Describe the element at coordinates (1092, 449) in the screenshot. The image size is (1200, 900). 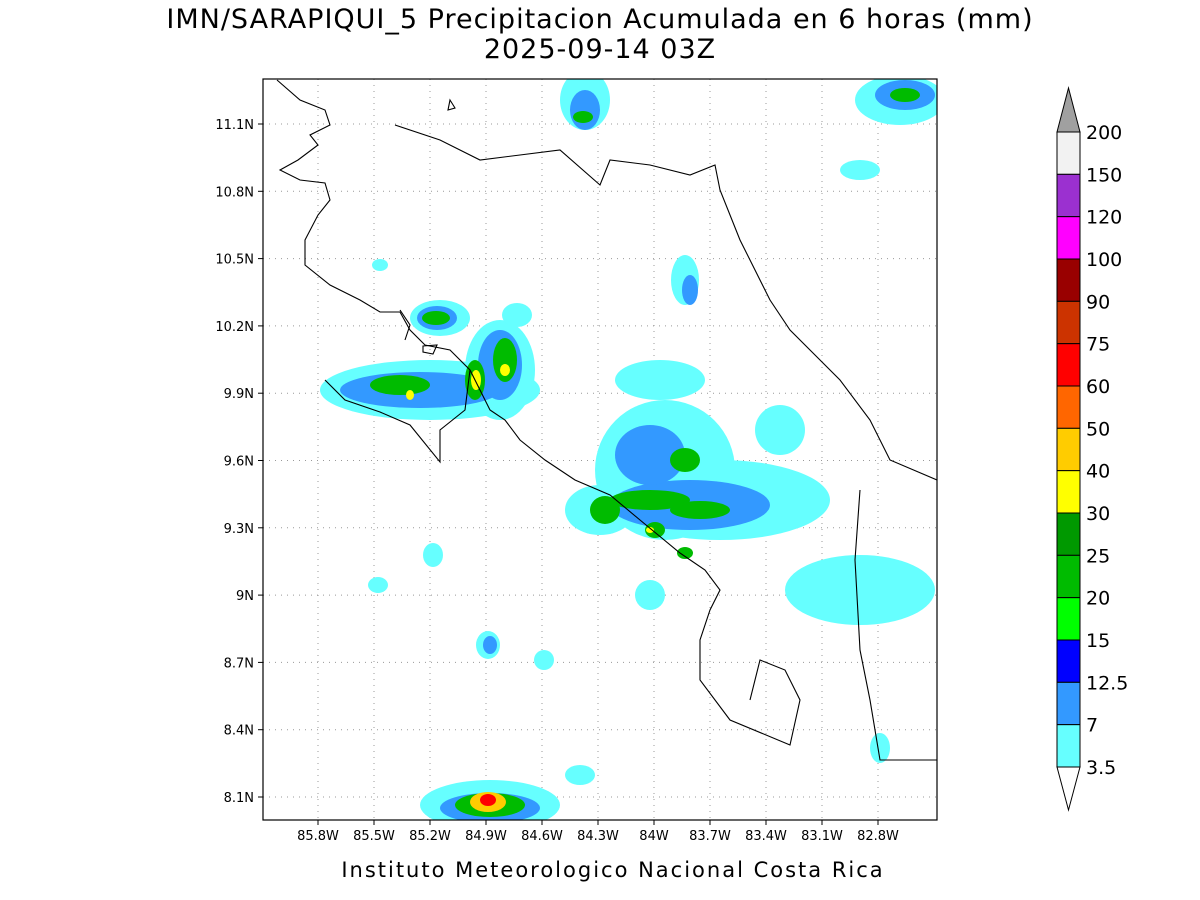
I see `colorbar: 200 150 120 100 90 75 60 50 40 30 25 20 15 12.5 7 3.5` at that location.